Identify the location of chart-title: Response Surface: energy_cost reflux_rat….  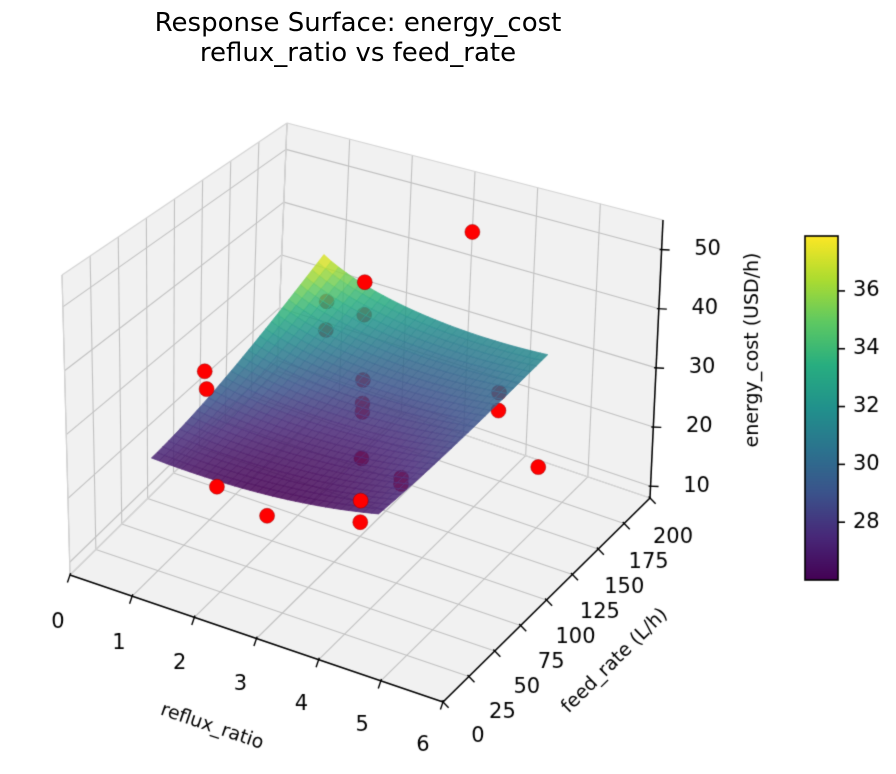
(358, 38).